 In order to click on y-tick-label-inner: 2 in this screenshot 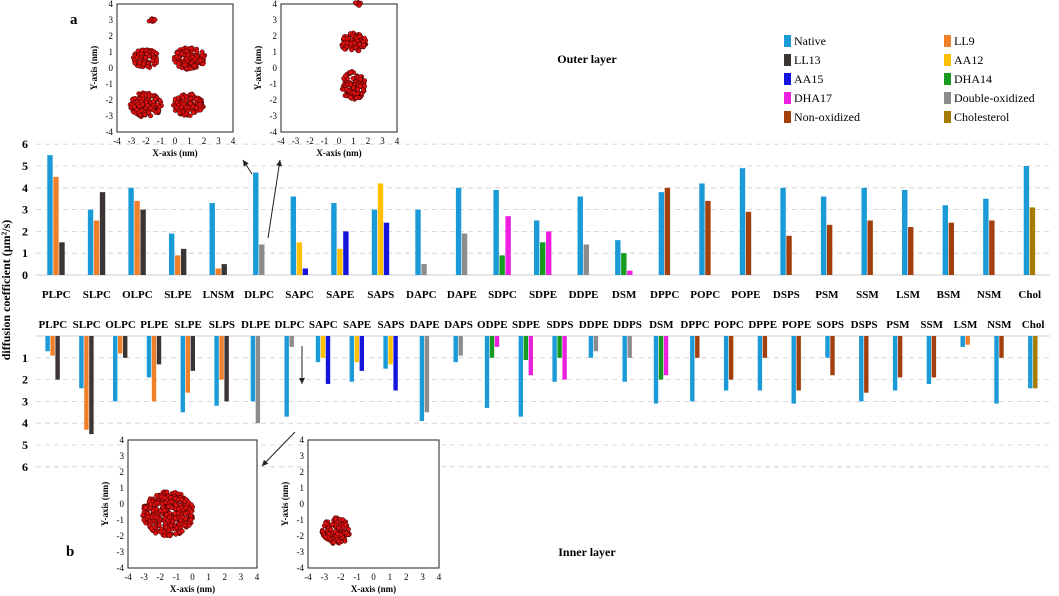, I will do `click(25, 380)`.